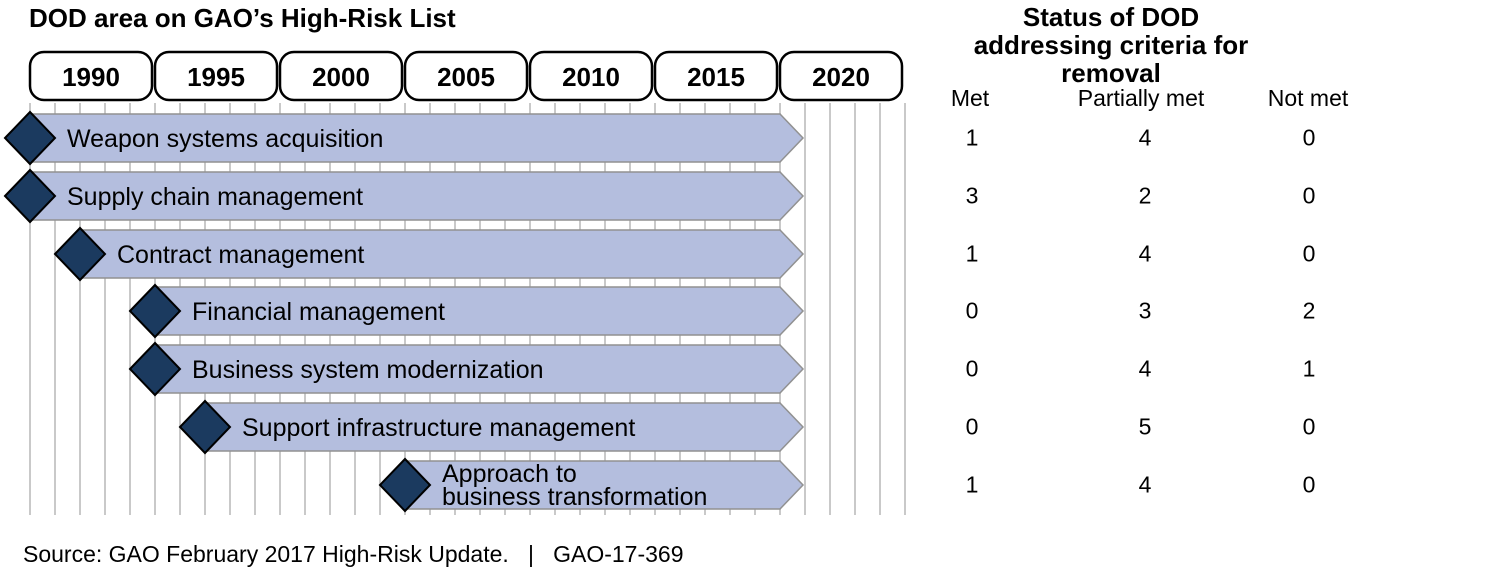 Image resolution: width=1500 pixels, height=573 pixels. Describe the element at coordinates (972, 195) in the screenshot. I see `met-count: 3` at that location.